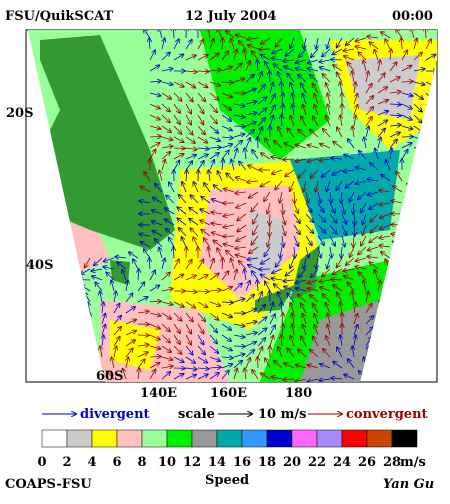 The height and width of the screenshot is (504, 450). What do you see at coordinates (39, 265) in the screenshot?
I see `lat-label: 40S` at bounding box center [39, 265].